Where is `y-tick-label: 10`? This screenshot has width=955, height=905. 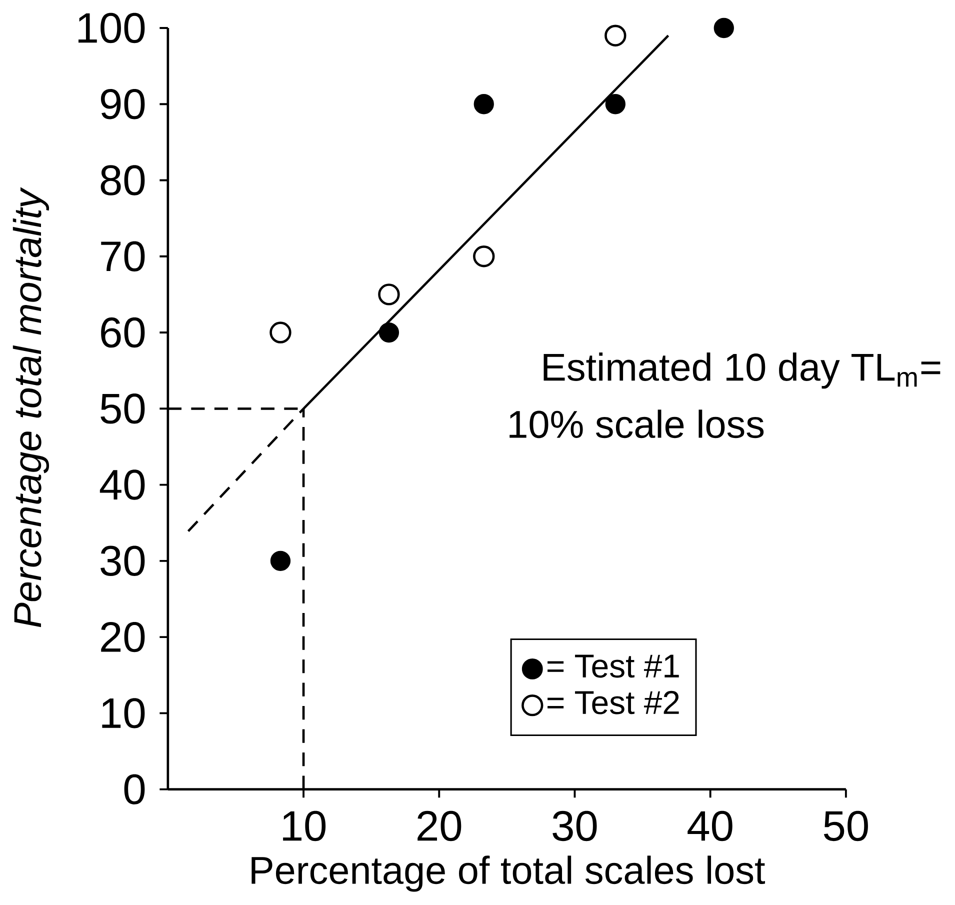 y-tick-label: 10 is located at coordinates (123, 713).